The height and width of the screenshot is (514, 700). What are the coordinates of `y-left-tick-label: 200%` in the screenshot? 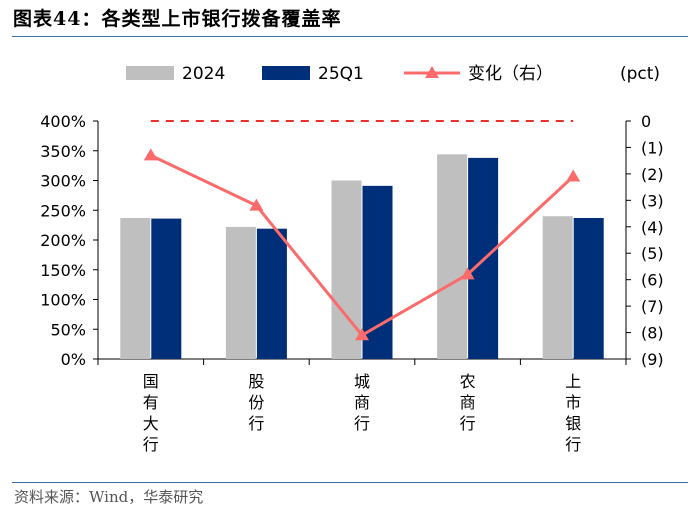 It's located at (63, 240).